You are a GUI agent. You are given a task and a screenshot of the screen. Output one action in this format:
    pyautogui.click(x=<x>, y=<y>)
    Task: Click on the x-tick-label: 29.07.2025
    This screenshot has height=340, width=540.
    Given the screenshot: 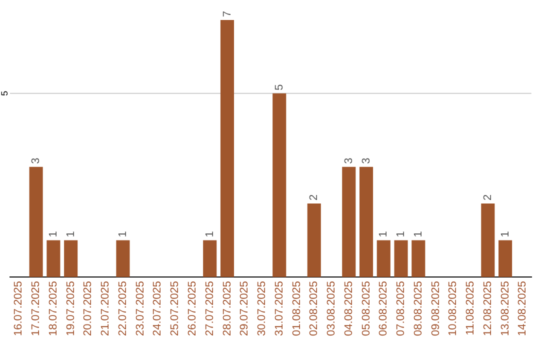 What is the action you would take?
    pyautogui.click(x=244, y=308)
    